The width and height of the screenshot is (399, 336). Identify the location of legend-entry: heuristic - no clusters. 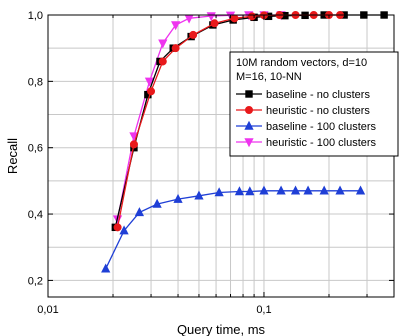
(303, 111).